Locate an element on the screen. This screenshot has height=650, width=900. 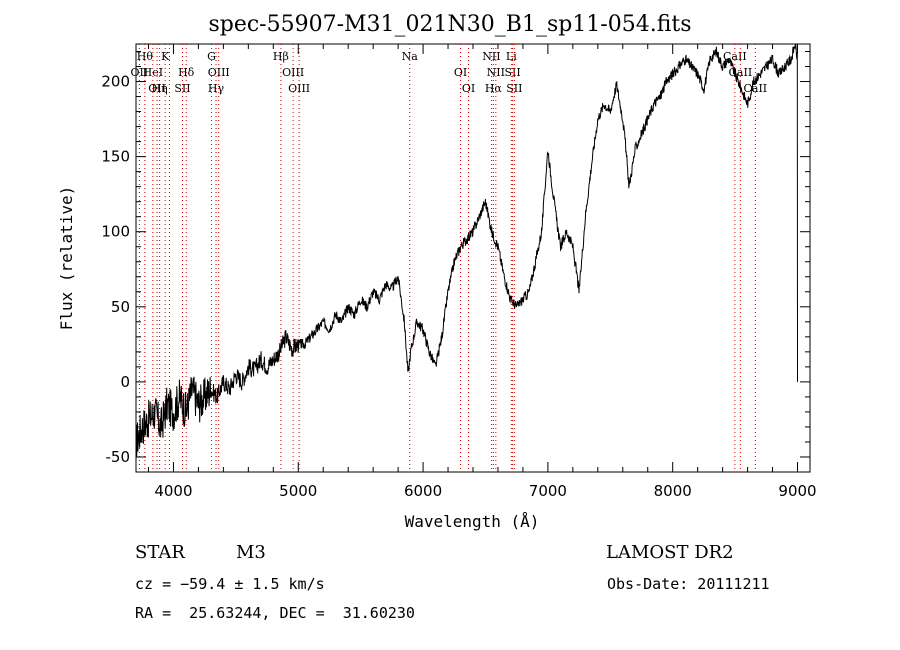
y-tick-label: -50 is located at coordinates (118, 457).